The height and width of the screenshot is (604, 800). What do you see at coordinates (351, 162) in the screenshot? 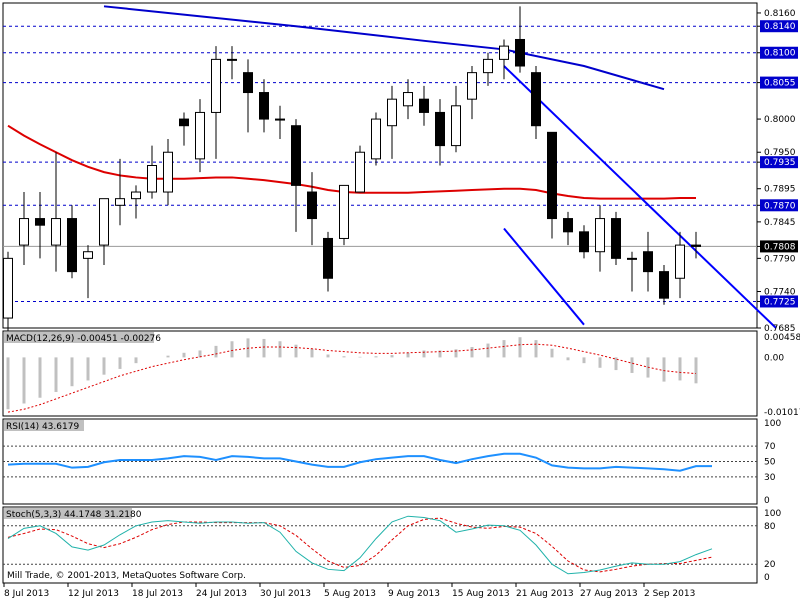
I see `ma-fast-line` at bounding box center [351, 162].